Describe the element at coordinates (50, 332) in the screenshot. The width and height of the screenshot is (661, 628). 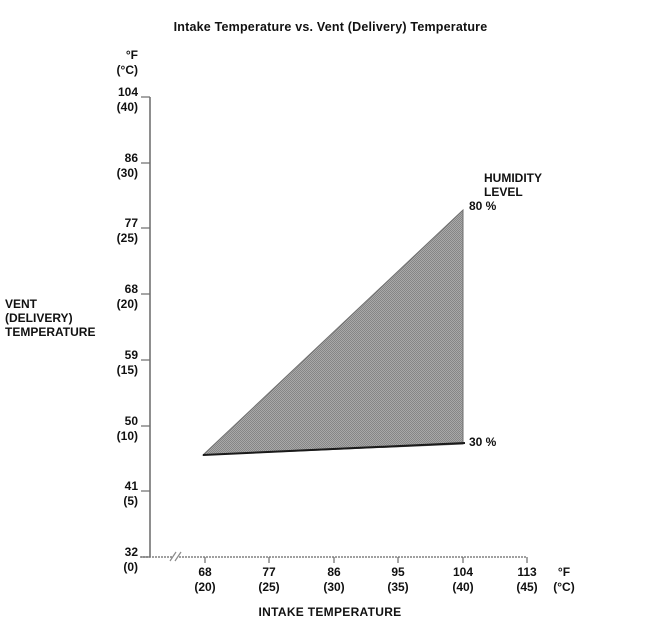
I see `y-axis-title-line: TEMPERATURE` at that location.